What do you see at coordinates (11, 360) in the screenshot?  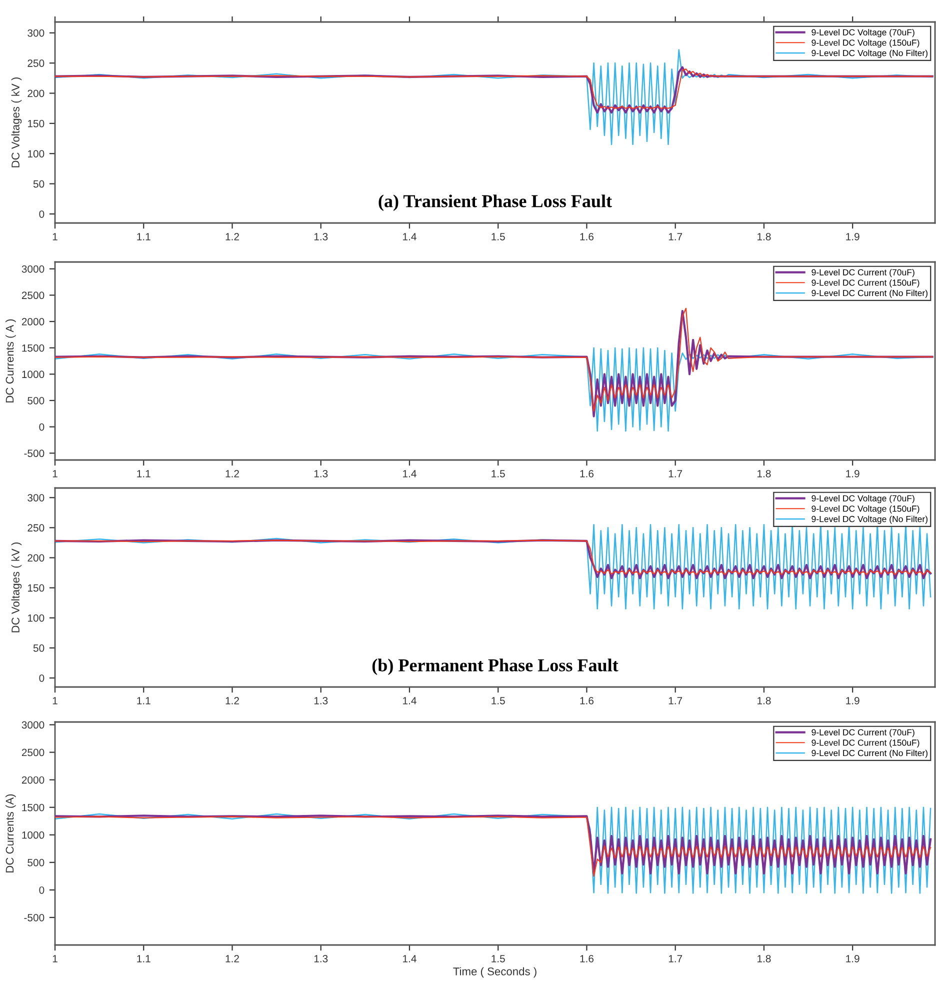 I see `y-axis-title: DC Currents ( A )` at bounding box center [11, 360].